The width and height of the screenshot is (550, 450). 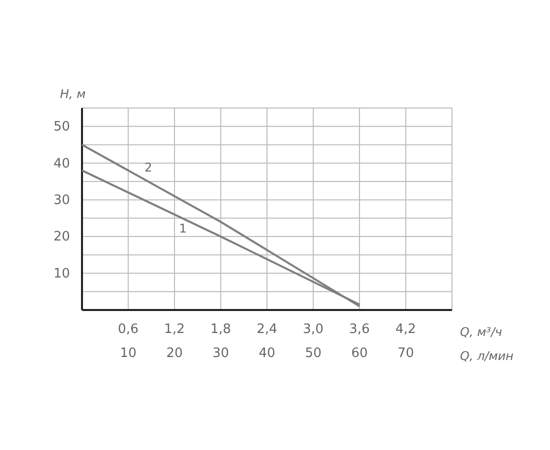 I want to click on y-tick-label: 20, so click(x=61, y=237).